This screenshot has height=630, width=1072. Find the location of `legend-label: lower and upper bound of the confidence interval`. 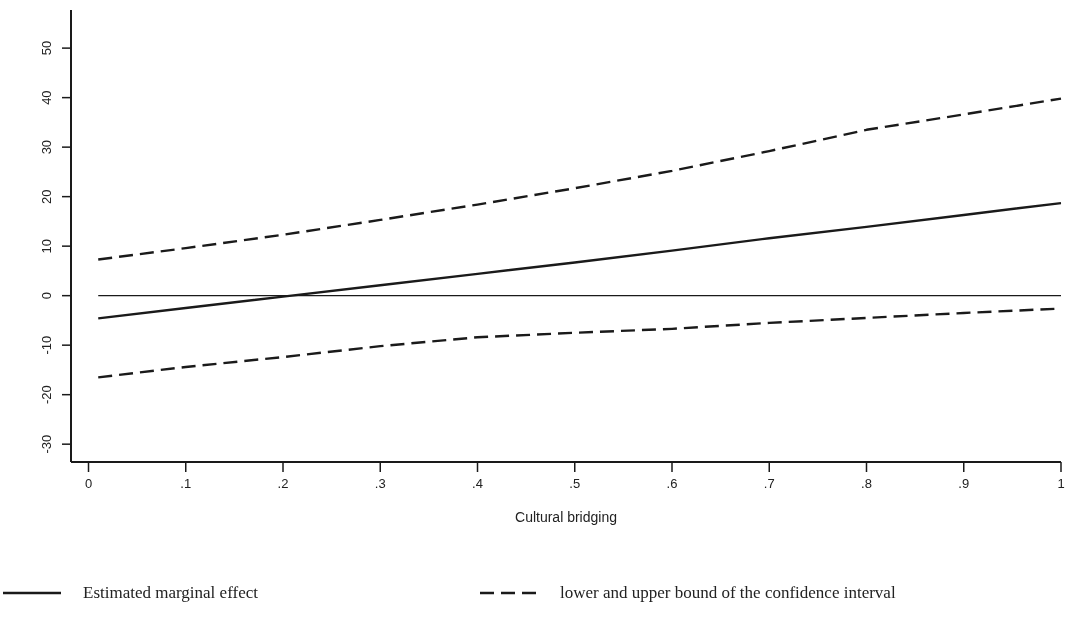

legend-label: lower and upper bound of the confidence interval is located at coordinates (728, 592).